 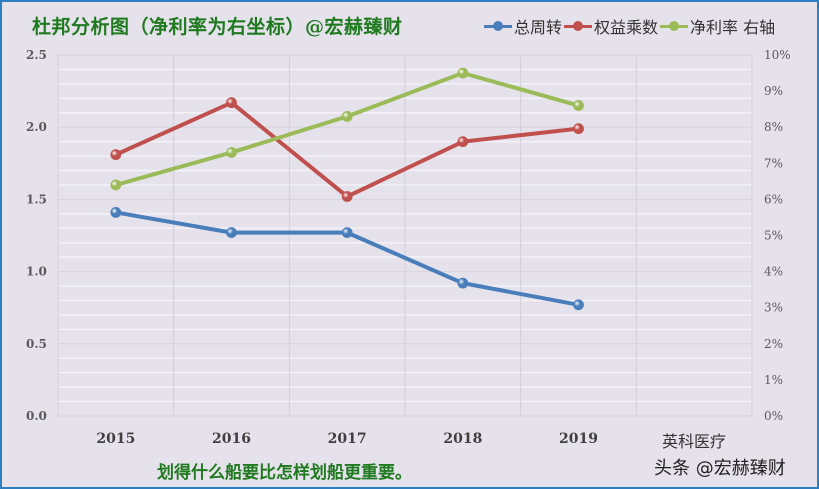 What do you see at coordinates (36, 127) in the screenshot?
I see `y-axis-tick: 2.0` at bounding box center [36, 127].